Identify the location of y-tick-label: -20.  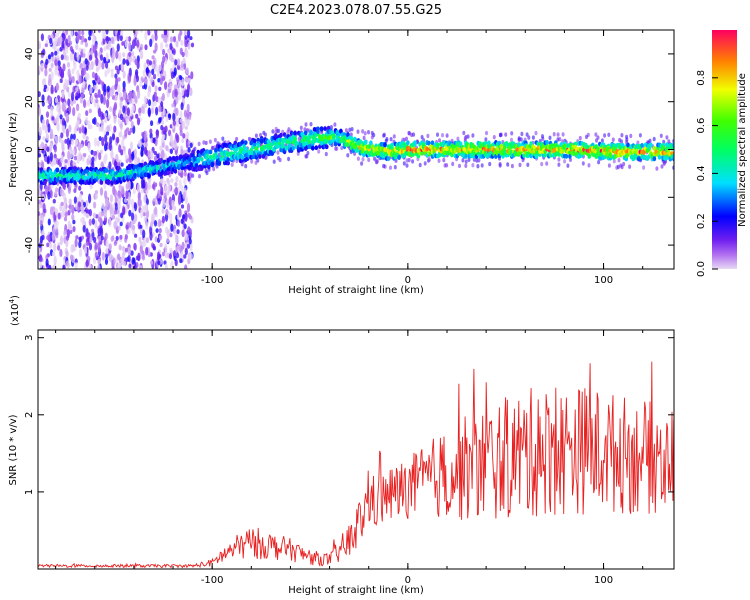
(29, 197).